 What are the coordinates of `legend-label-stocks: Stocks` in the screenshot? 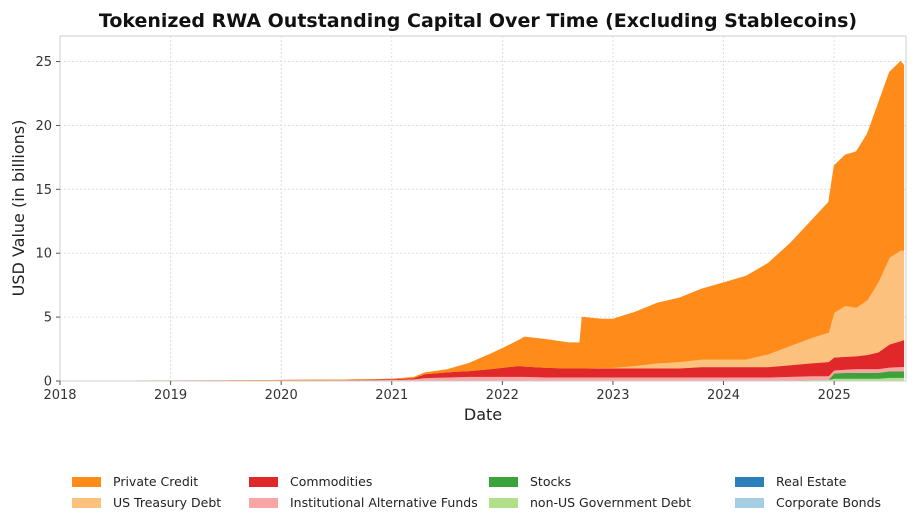 It's located at (550, 481).